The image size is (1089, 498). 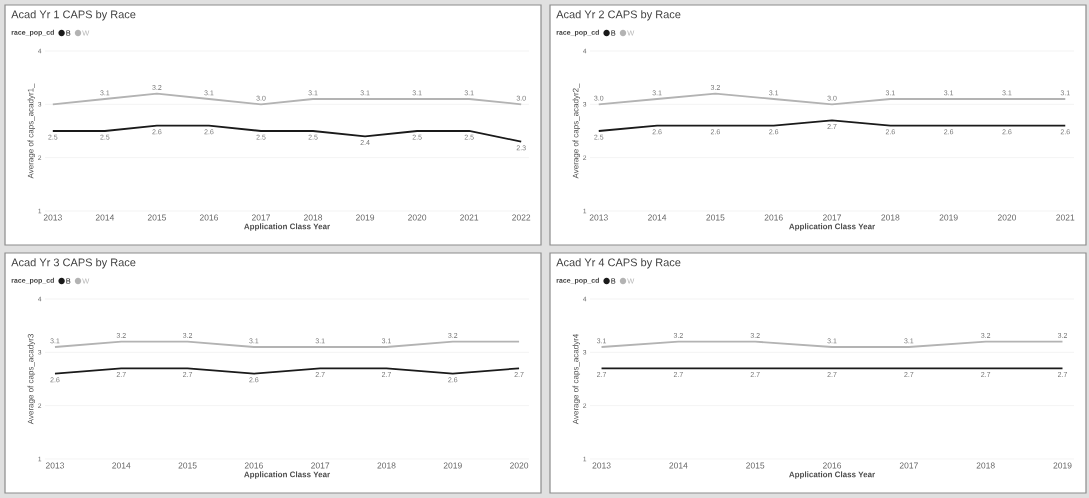 What do you see at coordinates (576, 131) in the screenshot?
I see `y-axis-title: Average of caps_acadyr2_` at bounding box center [576, 131].